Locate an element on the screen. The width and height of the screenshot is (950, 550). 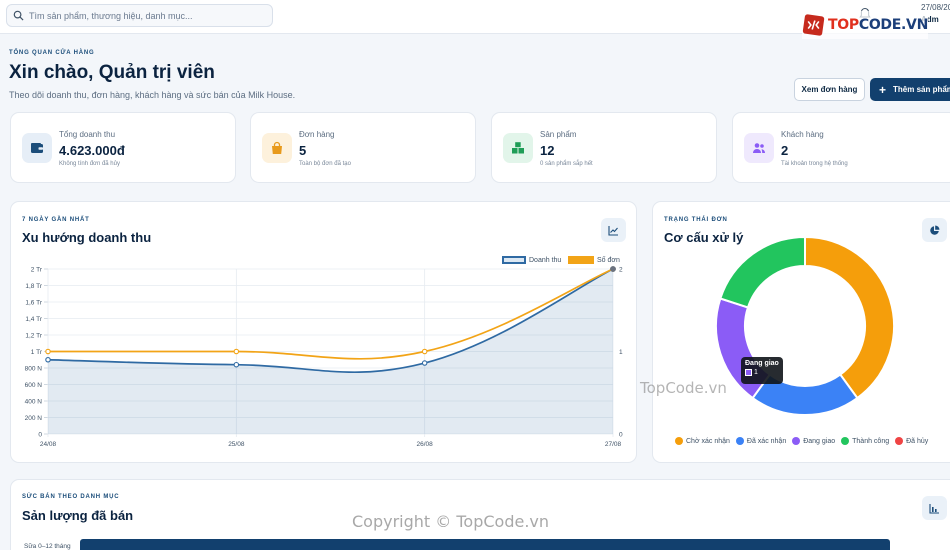
legend-order-count: Số đơn is located at coordinates (594, 260).